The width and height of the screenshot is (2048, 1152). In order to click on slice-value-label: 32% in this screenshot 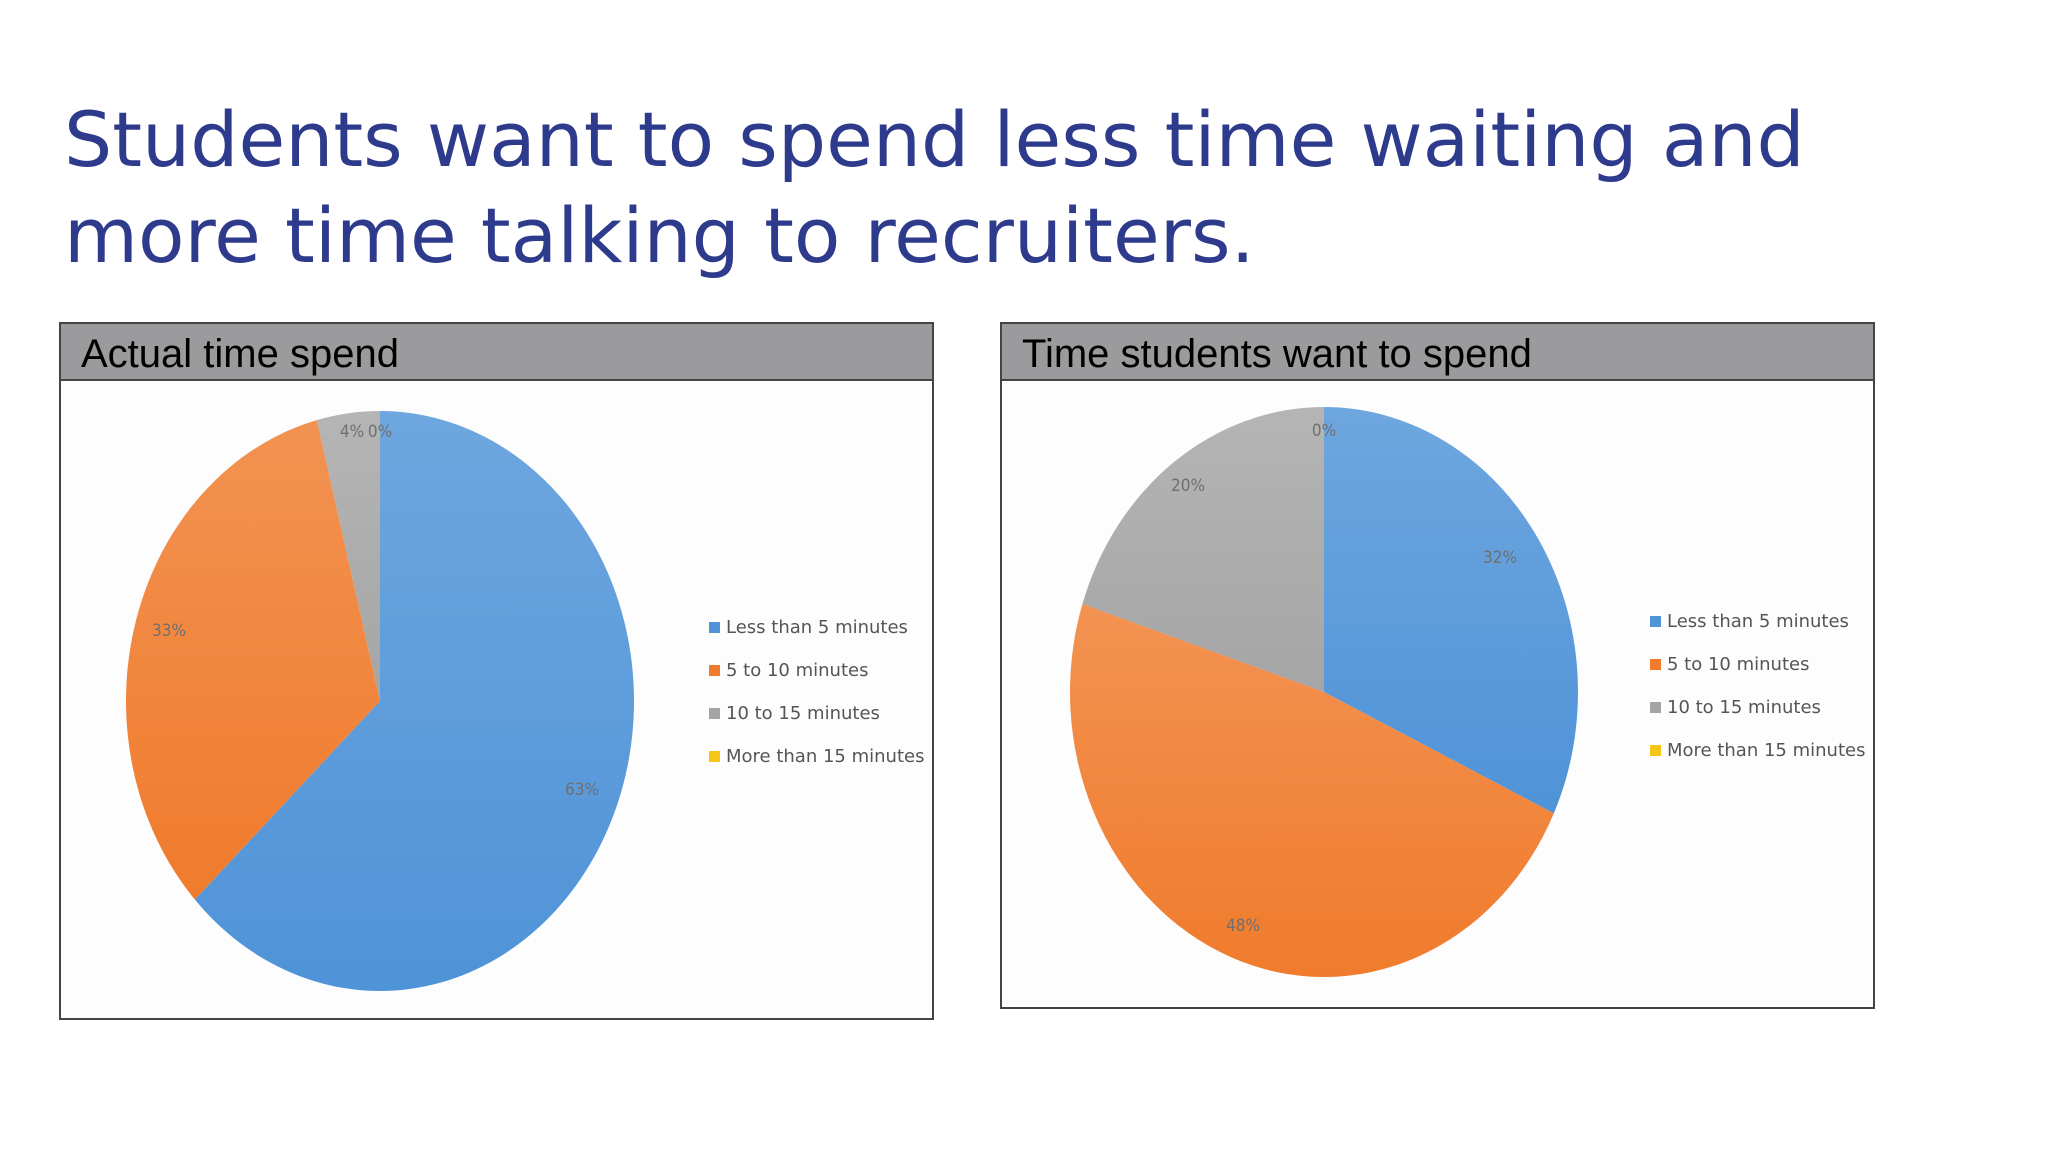, I will do `click(1500, 558)`.